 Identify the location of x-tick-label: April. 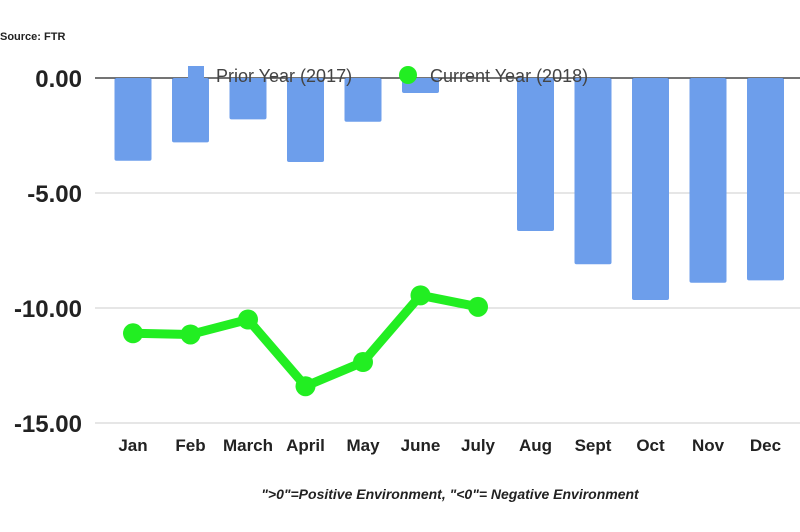
(305, 445).